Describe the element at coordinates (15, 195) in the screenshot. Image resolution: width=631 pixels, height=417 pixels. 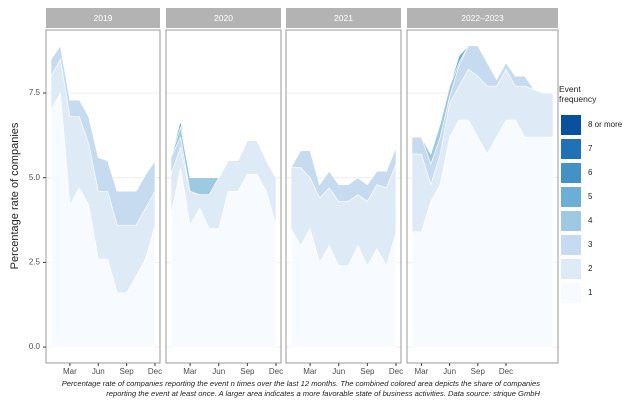
I see `y-axis-label: Percentage rate of companies` at that location.